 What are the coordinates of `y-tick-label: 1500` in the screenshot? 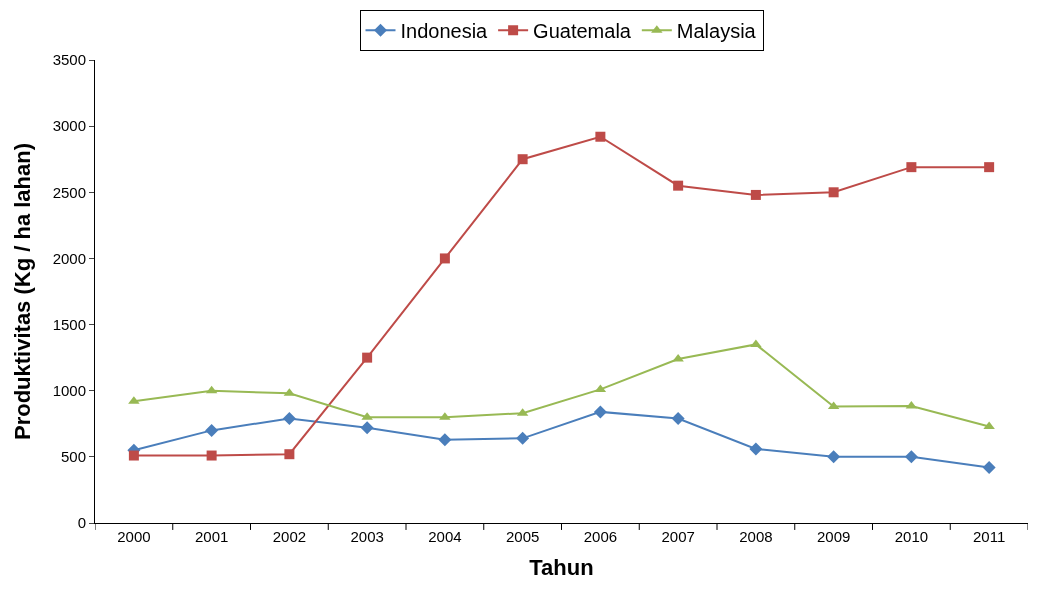 It's located at (69, 324).